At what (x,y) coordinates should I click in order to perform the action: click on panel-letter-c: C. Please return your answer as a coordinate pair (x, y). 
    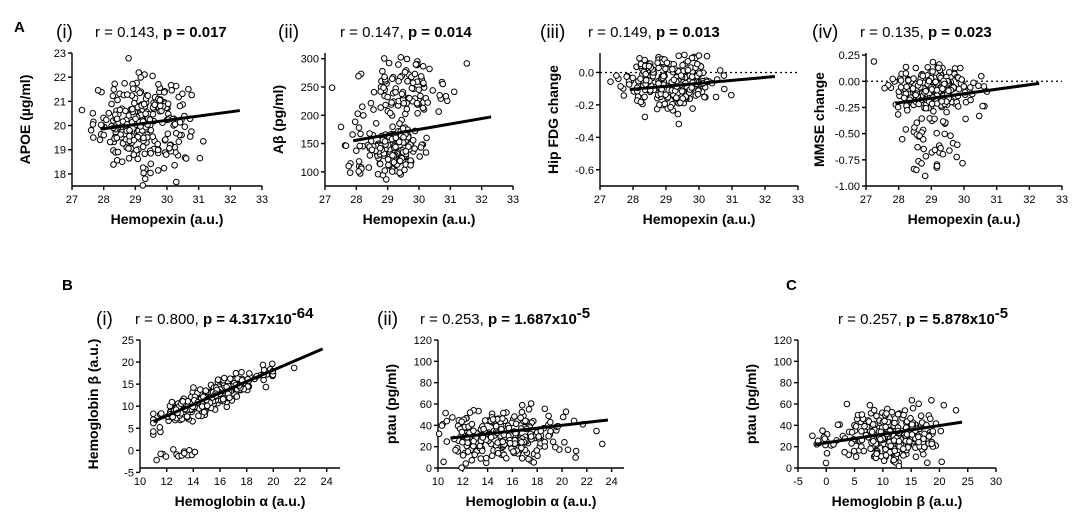
    Looking at the image, I should click on (791, 285).